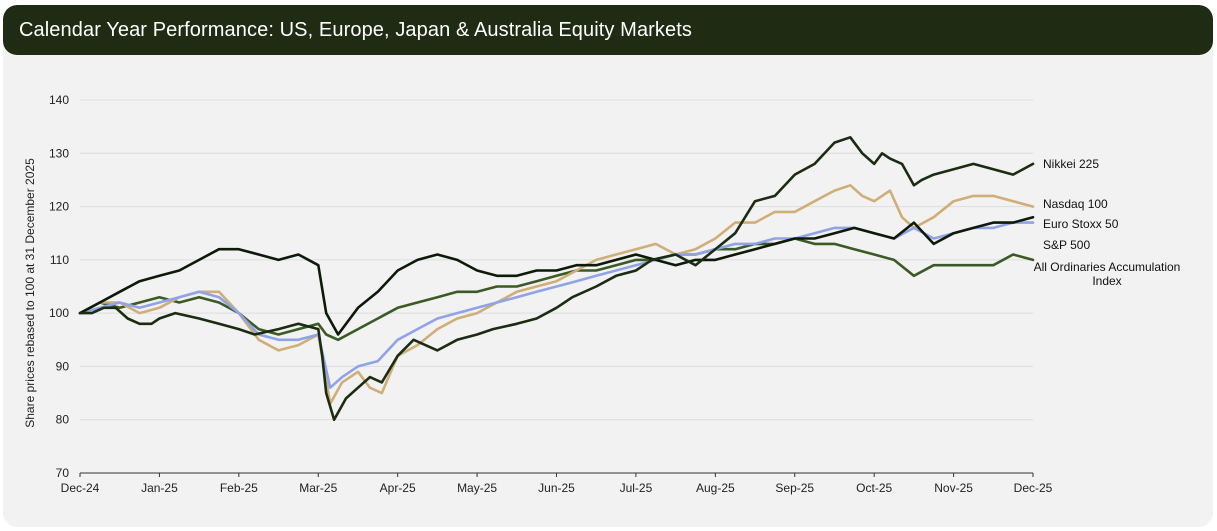 This screenshot has width=1217, height=531. What do you see at coordinates (1081, 224) in the screenshot?
I see `series-end-label: Euro Stoxx 50` at bounding box center [1081, 224].